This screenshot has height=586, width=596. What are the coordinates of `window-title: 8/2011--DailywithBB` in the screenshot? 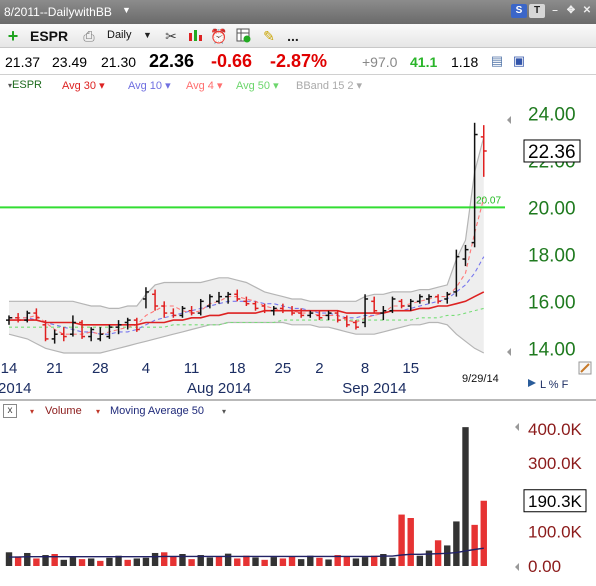 It's located at (58, 12).